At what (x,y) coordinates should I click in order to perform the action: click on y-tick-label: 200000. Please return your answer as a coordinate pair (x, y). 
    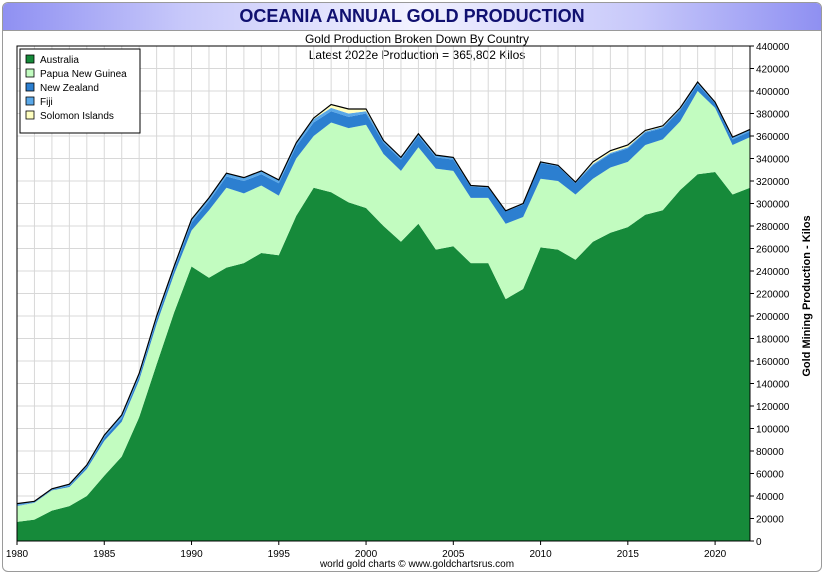
    Looking at the image, I should click on (773, 317).